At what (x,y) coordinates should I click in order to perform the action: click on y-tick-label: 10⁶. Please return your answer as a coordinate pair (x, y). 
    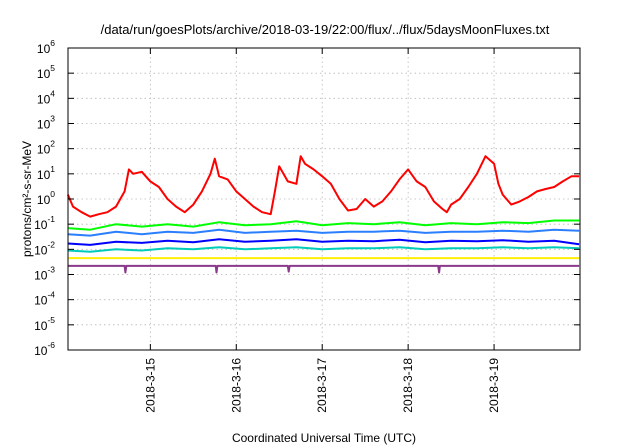
    Looking at the image, I should click on (46, 47).